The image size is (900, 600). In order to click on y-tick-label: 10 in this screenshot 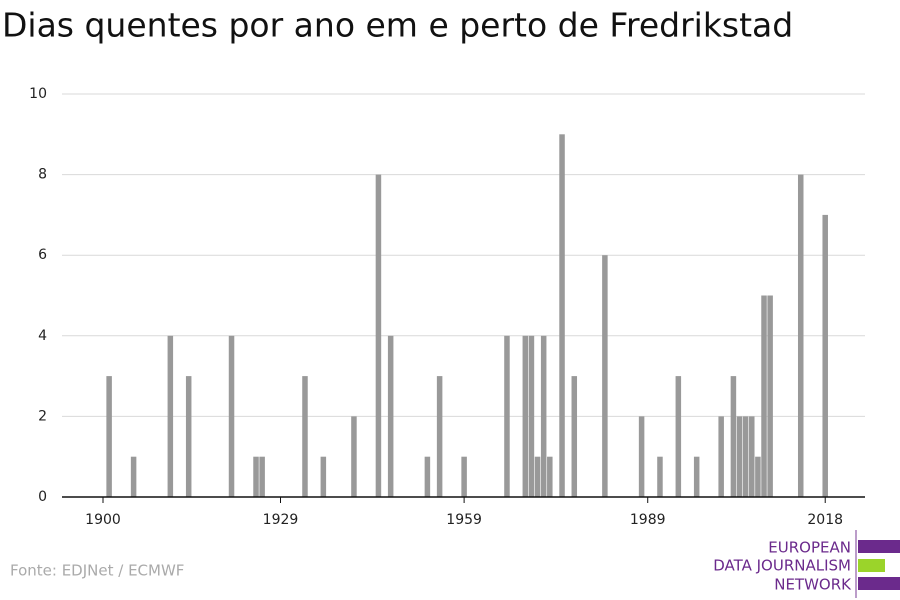, I will do `click(38, 94)`.